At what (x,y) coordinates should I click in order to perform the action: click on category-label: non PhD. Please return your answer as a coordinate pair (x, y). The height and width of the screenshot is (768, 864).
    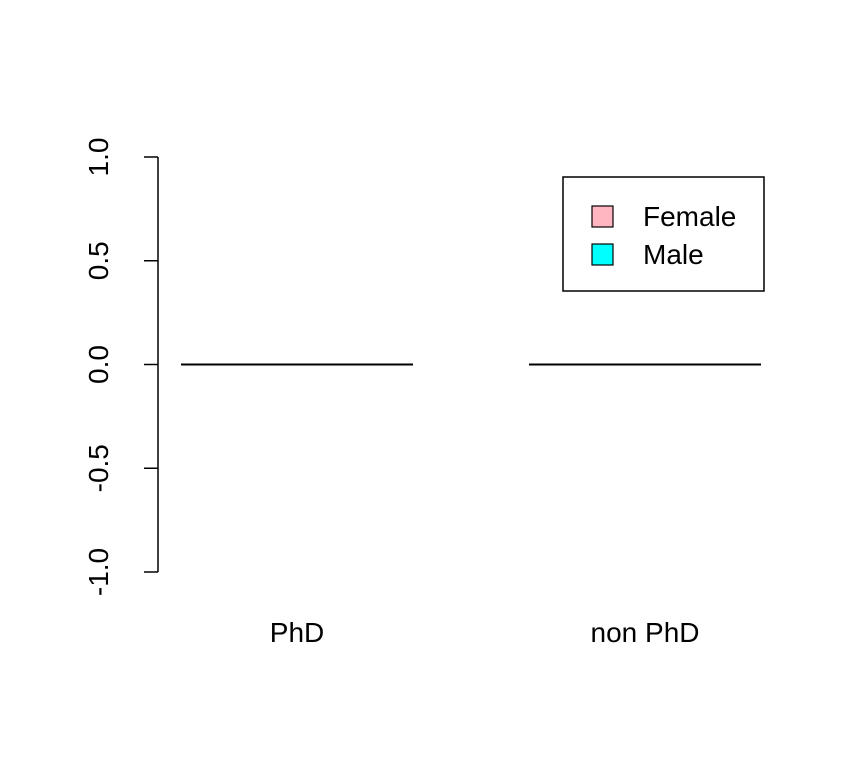
    Looking at the image, I should click on (645, 632).